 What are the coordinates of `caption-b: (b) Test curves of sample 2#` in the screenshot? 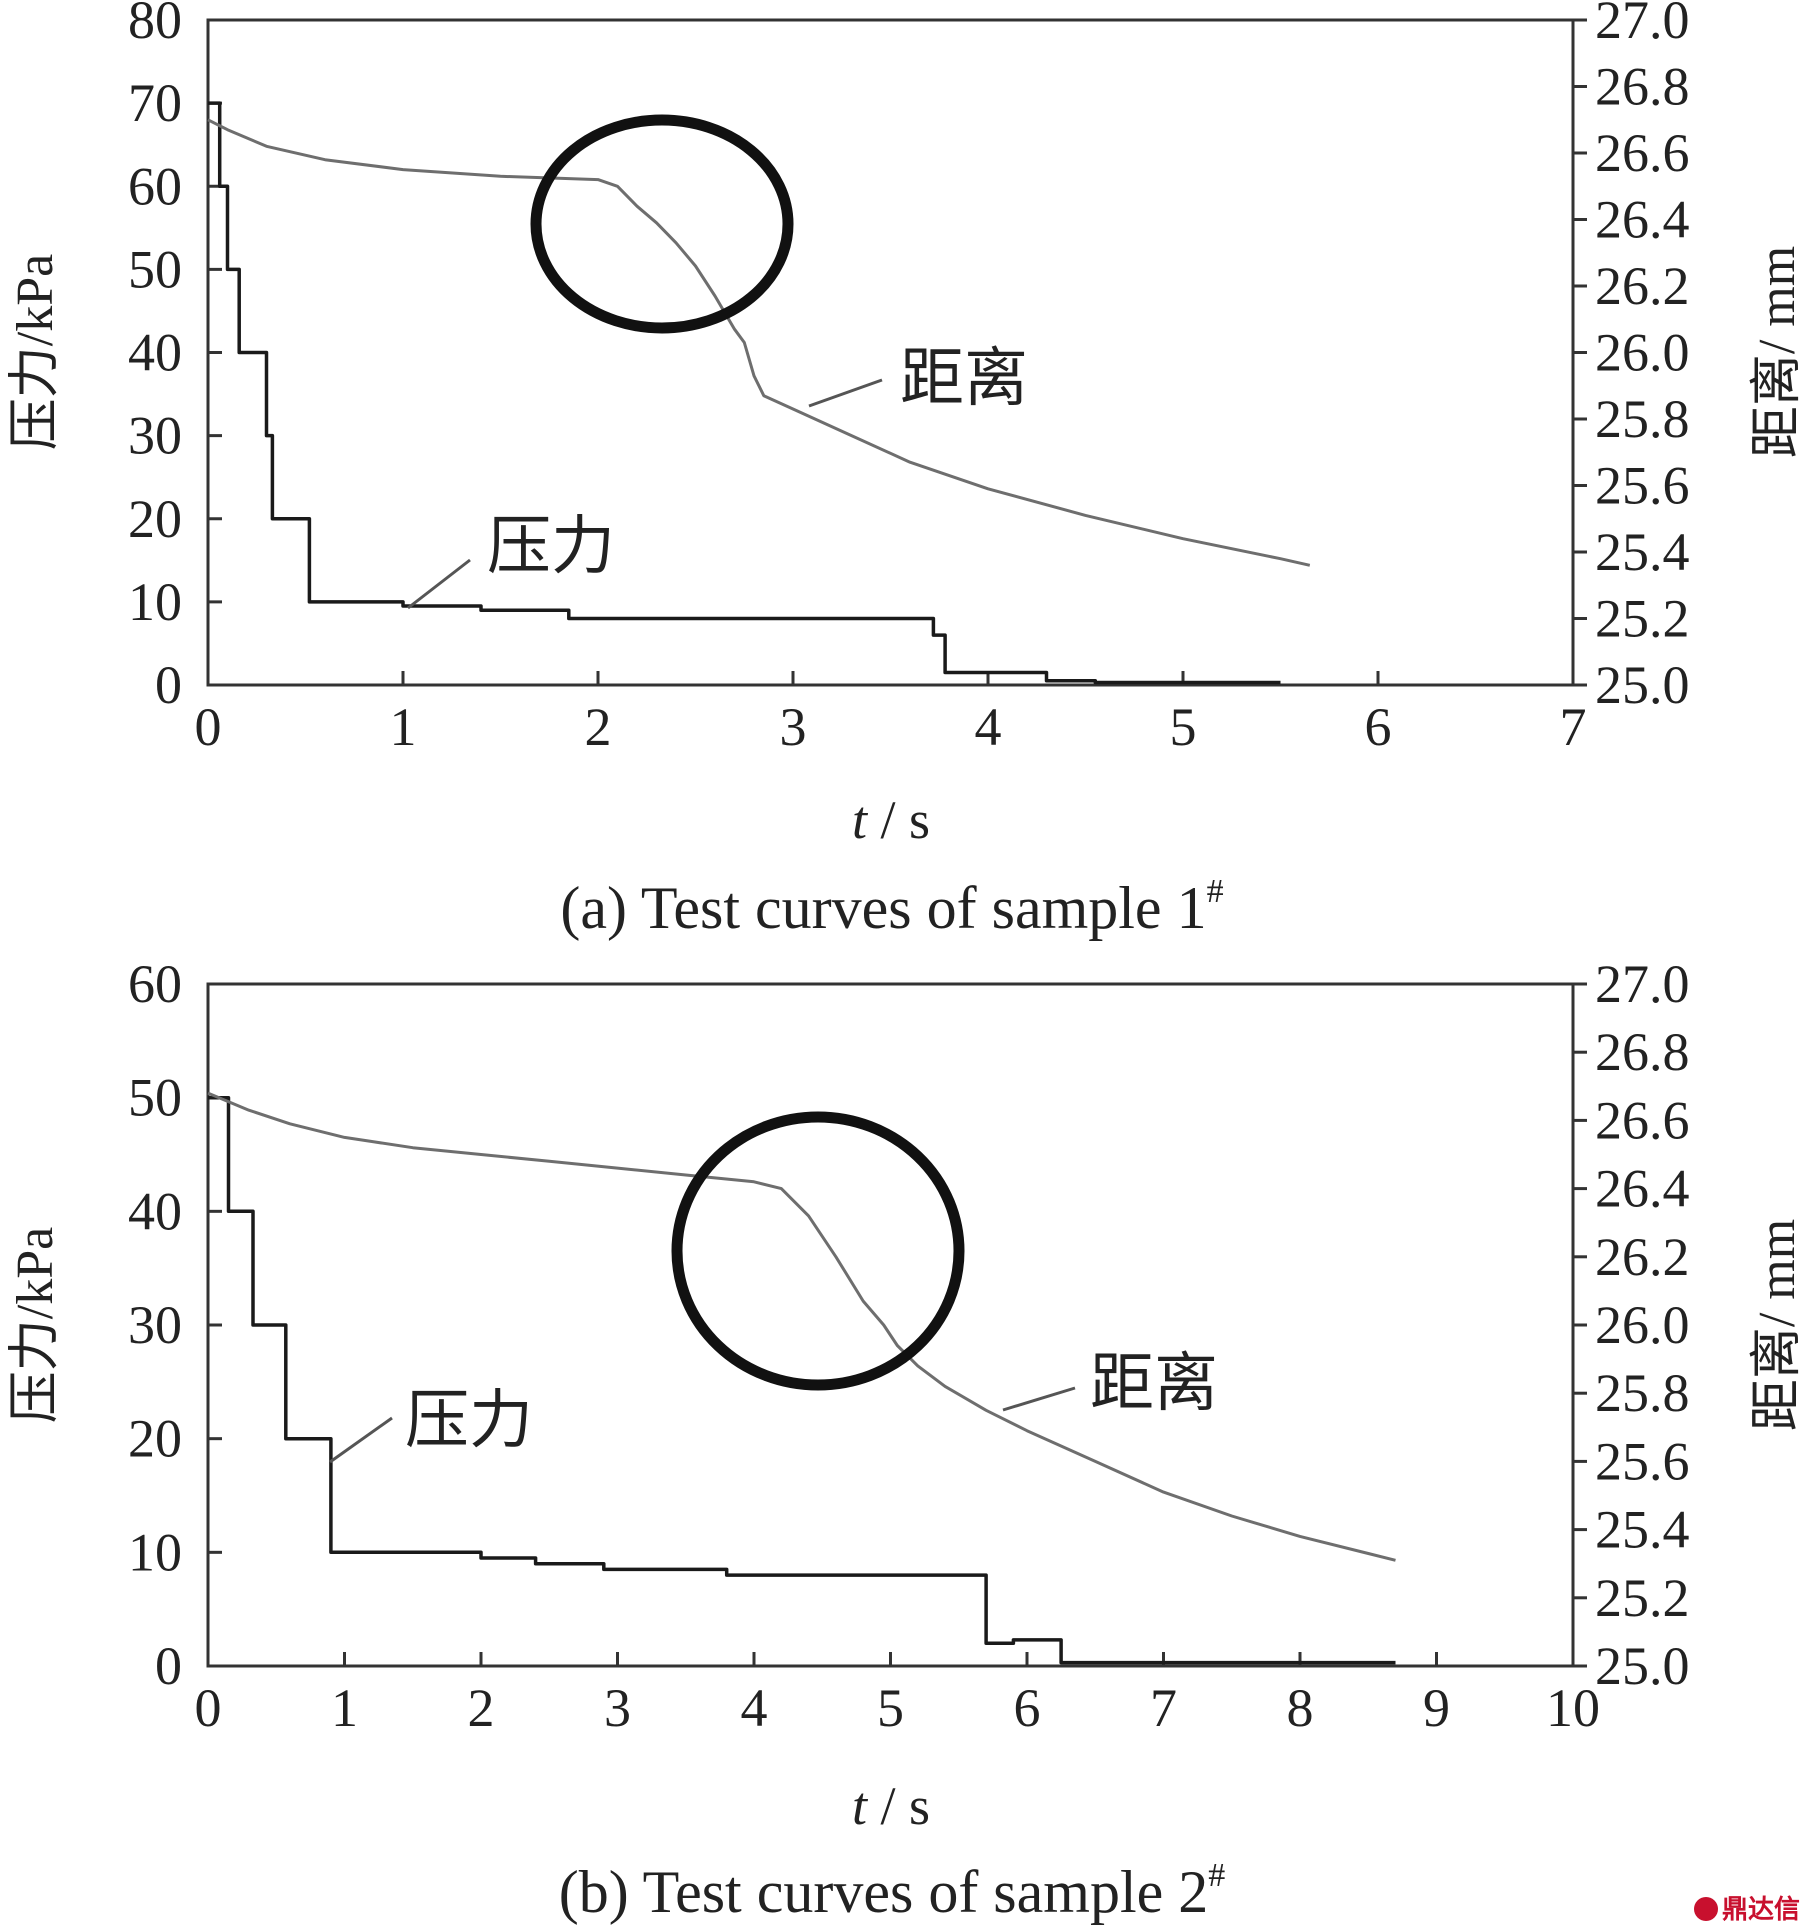 It's located at (892, 1891).